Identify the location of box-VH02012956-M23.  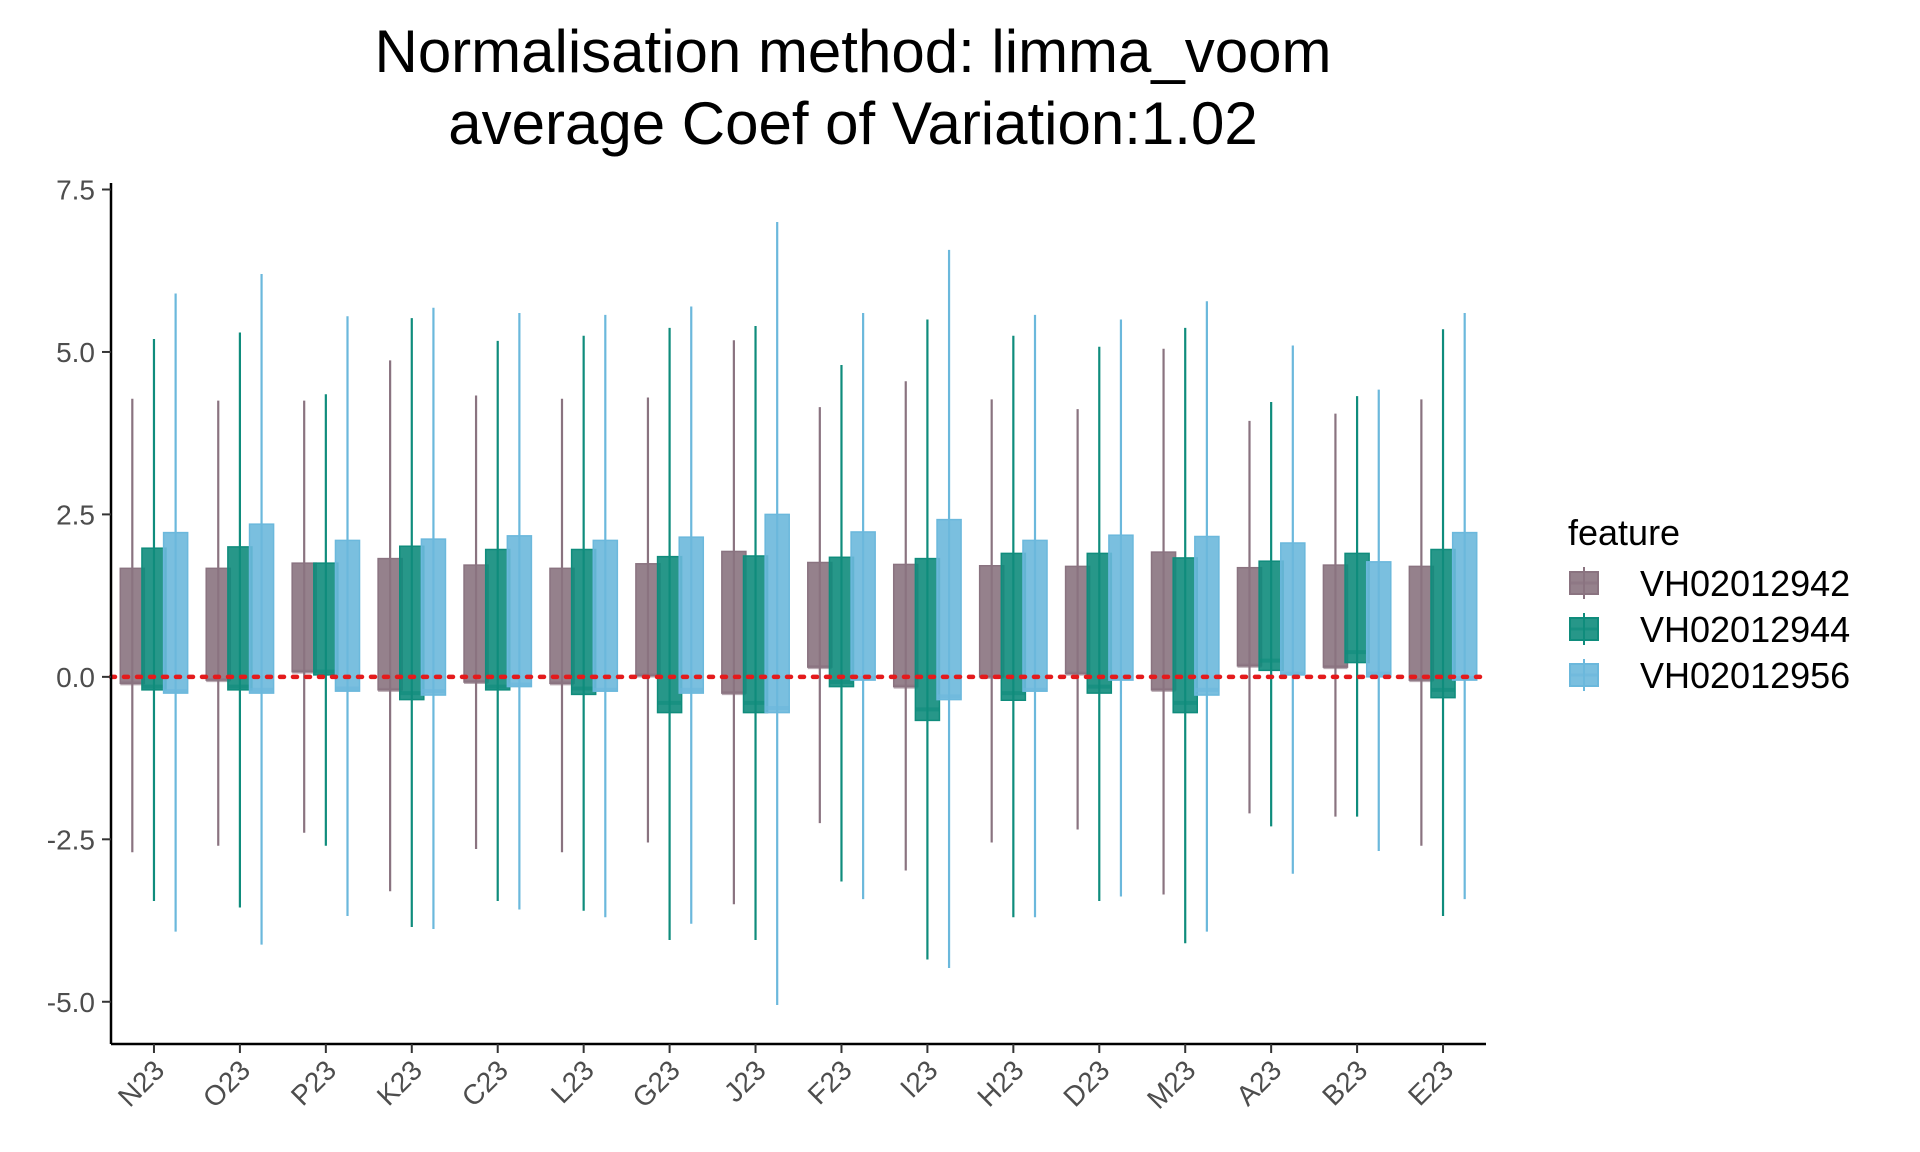
(1207, 616).